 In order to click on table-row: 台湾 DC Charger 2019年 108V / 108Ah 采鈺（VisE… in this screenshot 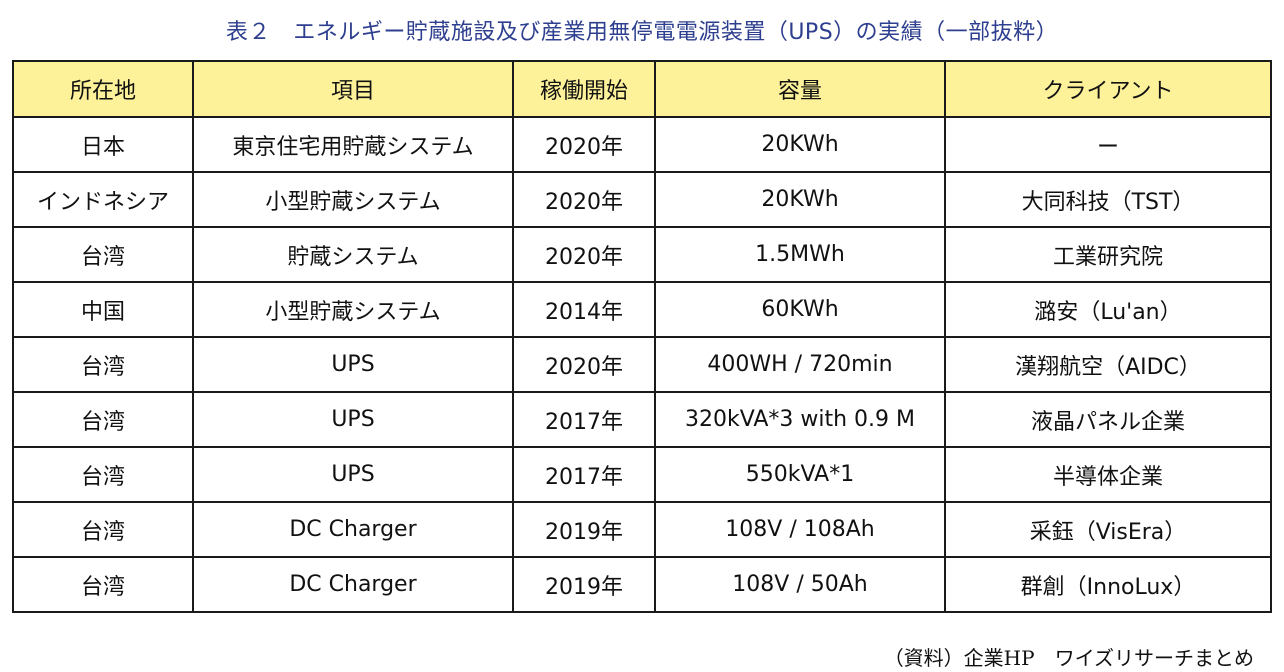, I will do `click(642, 529)`.